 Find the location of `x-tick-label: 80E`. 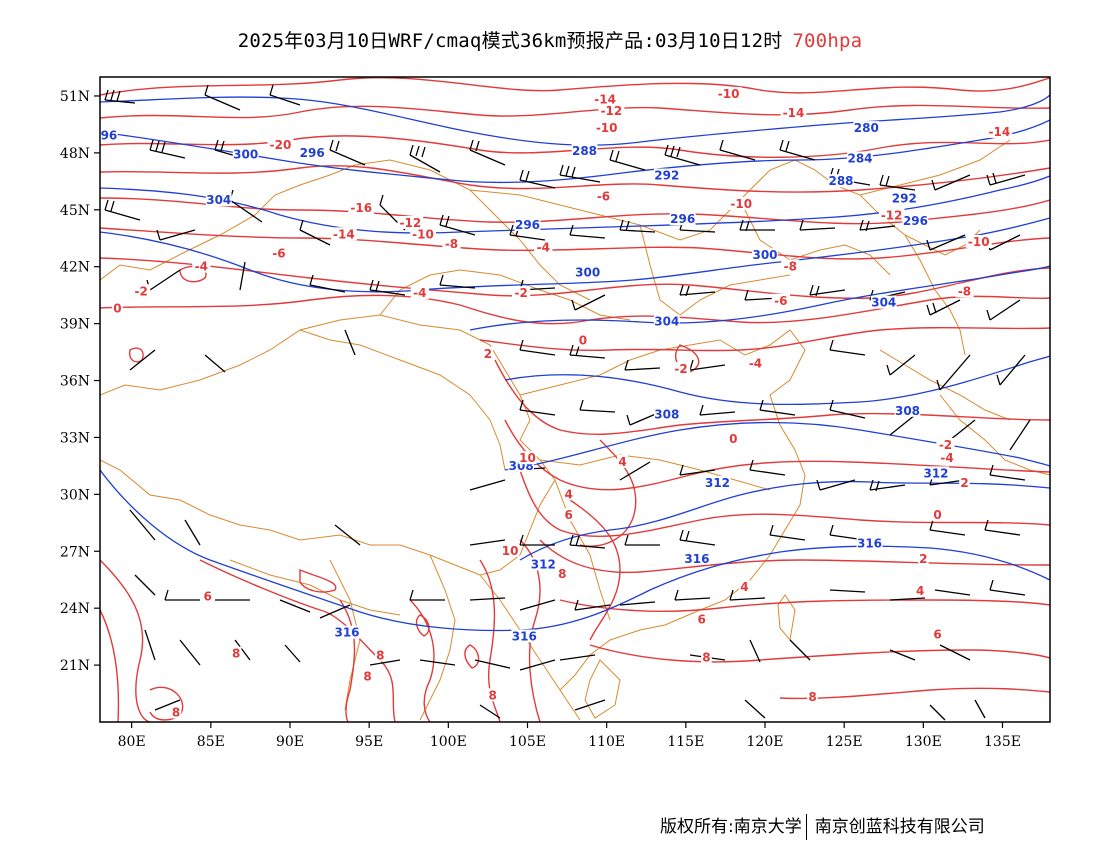

x-tick-label: 80E is located at coordinates (132, 742).